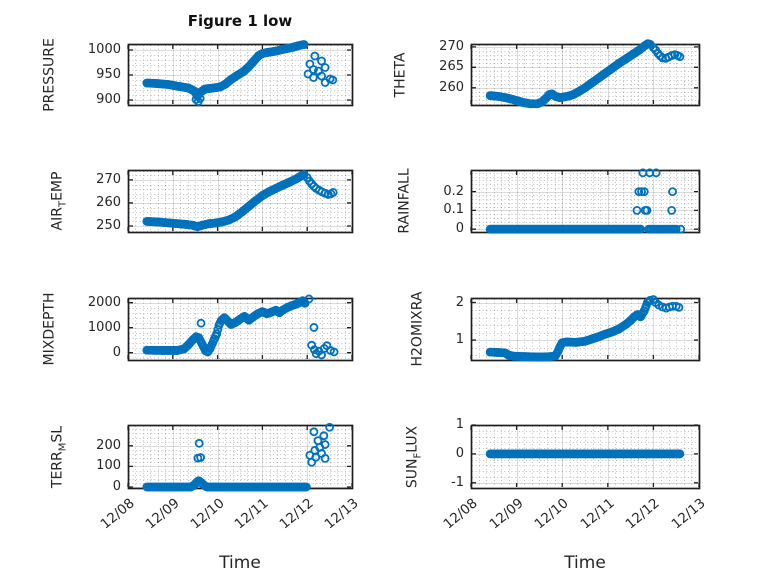  I want to click on y-tick-label-air-temp: 270, so click(108, 179).